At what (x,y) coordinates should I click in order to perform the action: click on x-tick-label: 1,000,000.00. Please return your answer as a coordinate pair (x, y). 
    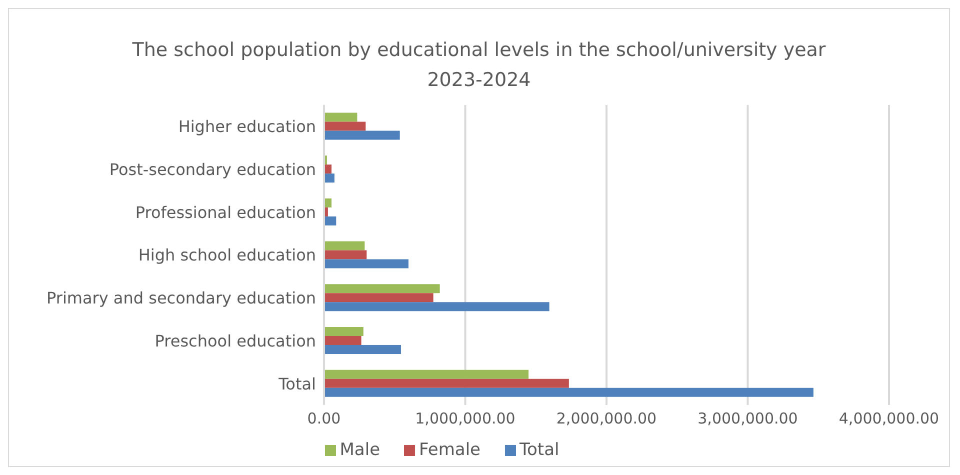
    Looking at the image, I should click on (465, 419).